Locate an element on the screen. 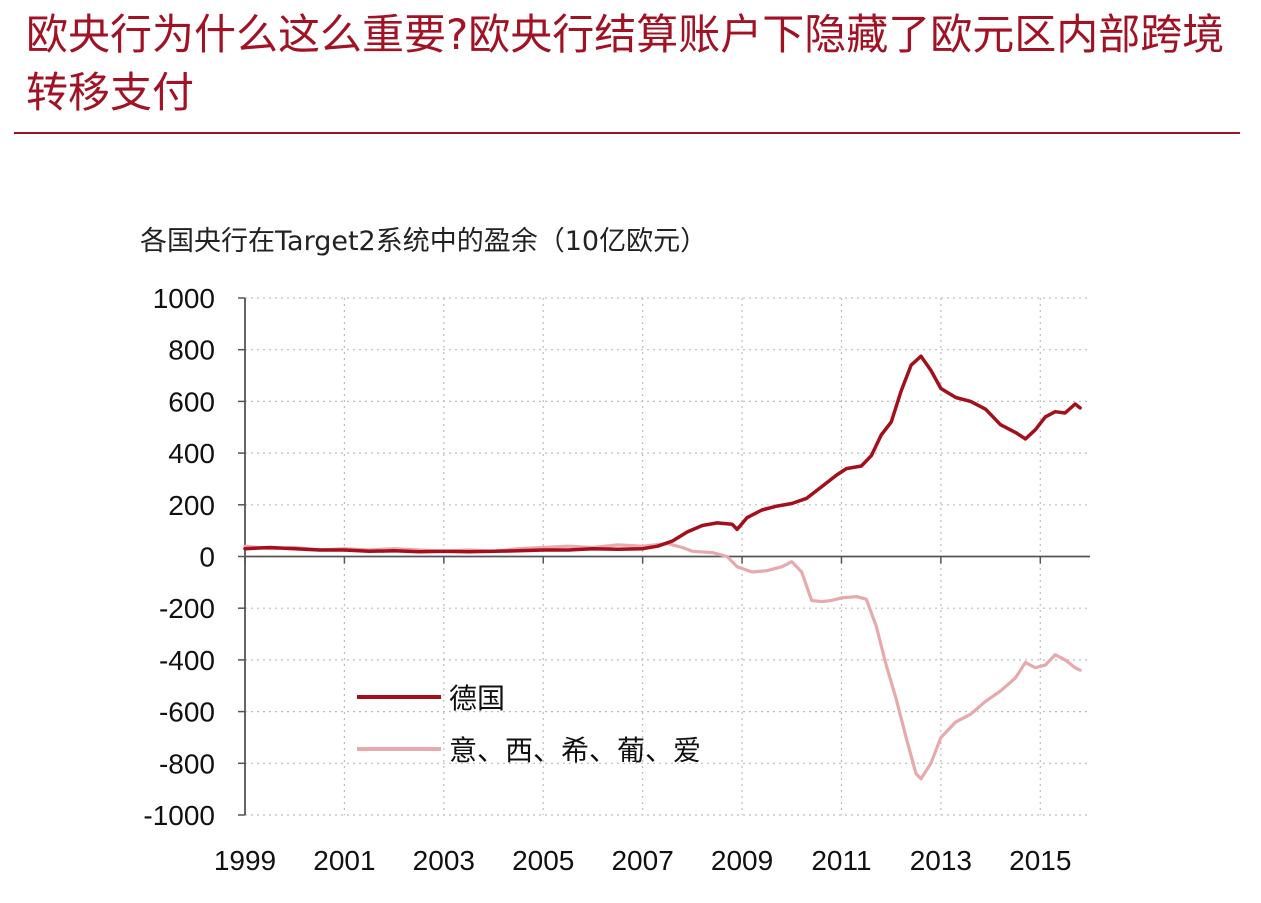  x-tick-label: 2007 is located at coordinates (642, 860).